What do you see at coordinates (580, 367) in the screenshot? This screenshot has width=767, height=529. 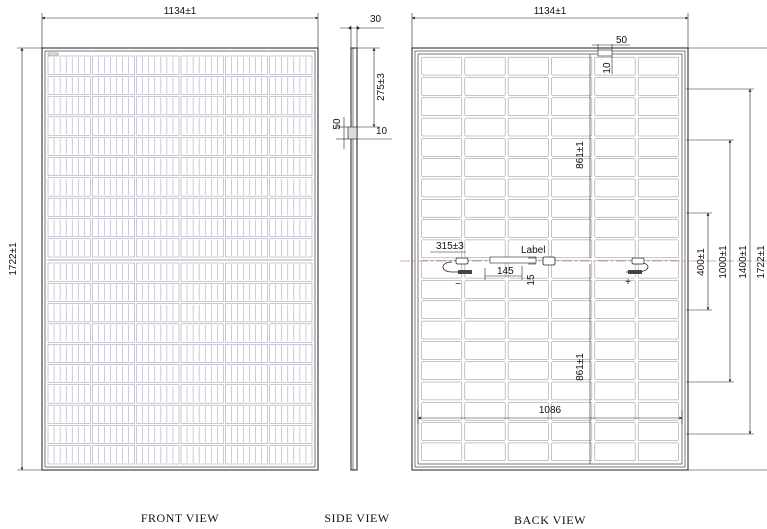 I see `back-lower-section-label: 861±1` at bounding box center [580, 367].